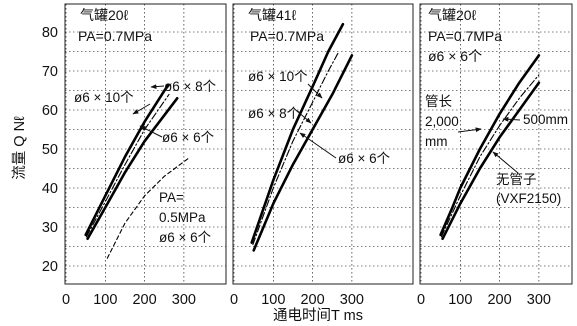  What do you see at coordinates (50, 33) in the screenshot?
I see `y-tick-label: 80` at bounding box center [50, 33].